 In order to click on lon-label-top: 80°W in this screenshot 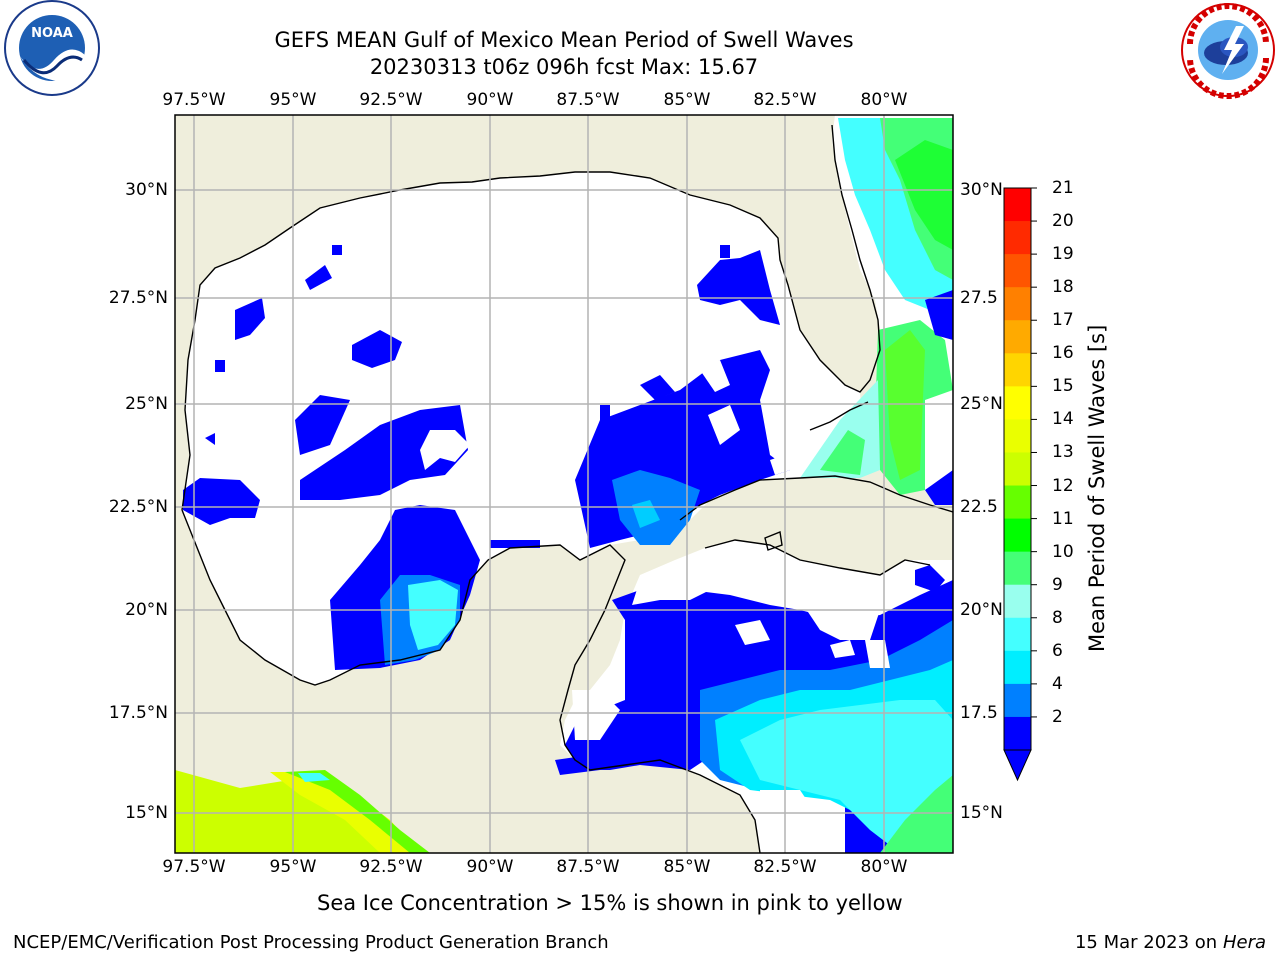, I will do `click(884, 100)`.